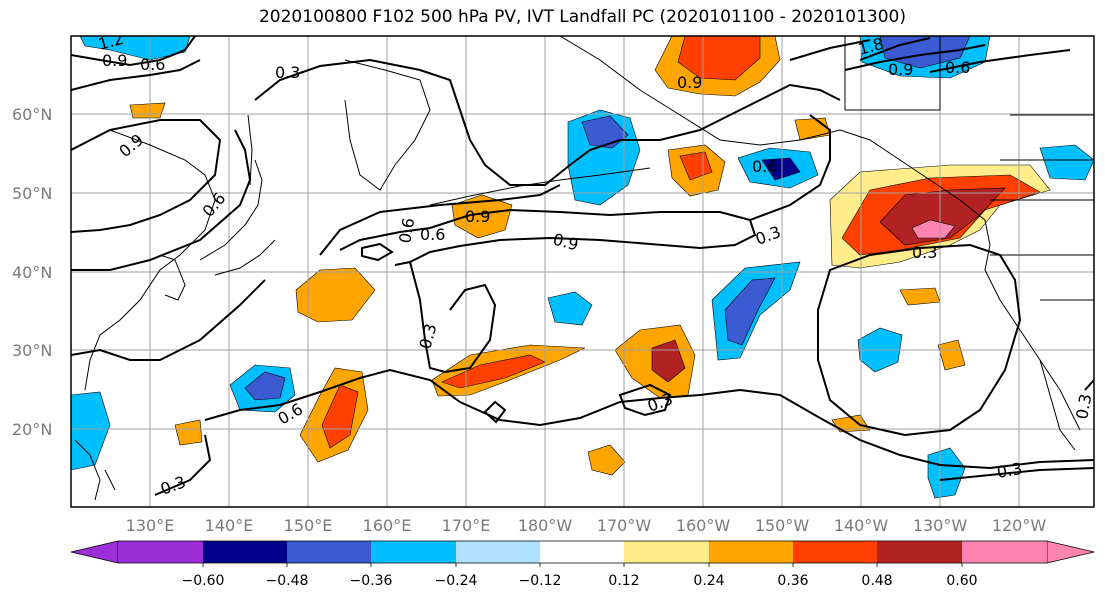 Image resolution: width=1105 pixels, height=601 pixels. Describe the element at coordinates (133, 51) in the screenshot. I see `contour-0-9-west` at that location.